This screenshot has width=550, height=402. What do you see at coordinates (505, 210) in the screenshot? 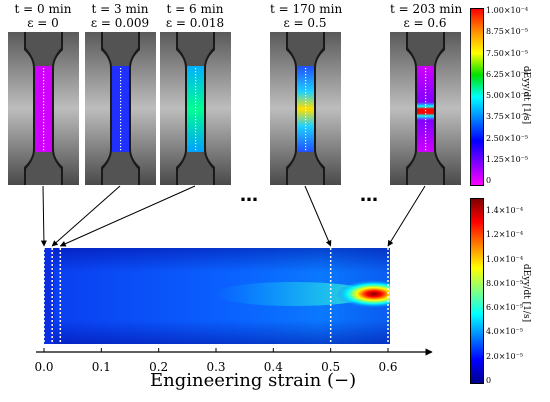
I see `bottom-colorbar-tick-label: 1.4×10⁻⁴` at bounding box center [505, 210].